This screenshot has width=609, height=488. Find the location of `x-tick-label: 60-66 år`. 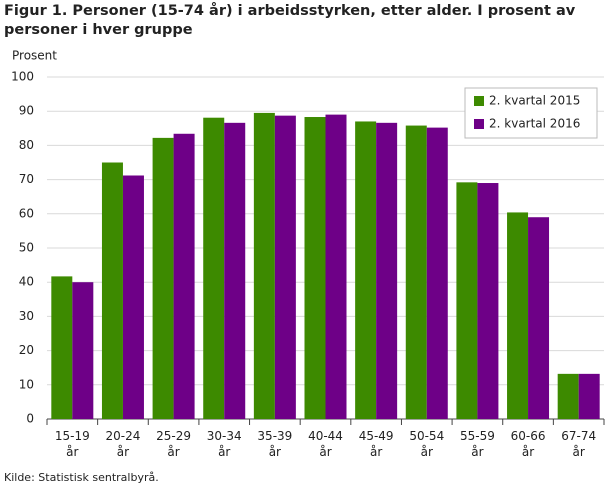

x-tick-label: 60-66 år is located at coordinates (528, 444).